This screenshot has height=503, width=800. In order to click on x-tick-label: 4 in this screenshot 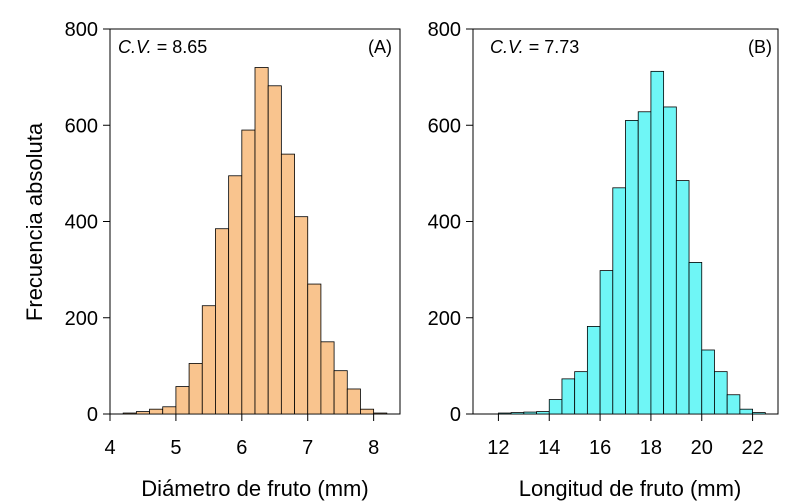, I will do `click(109, 448)`.